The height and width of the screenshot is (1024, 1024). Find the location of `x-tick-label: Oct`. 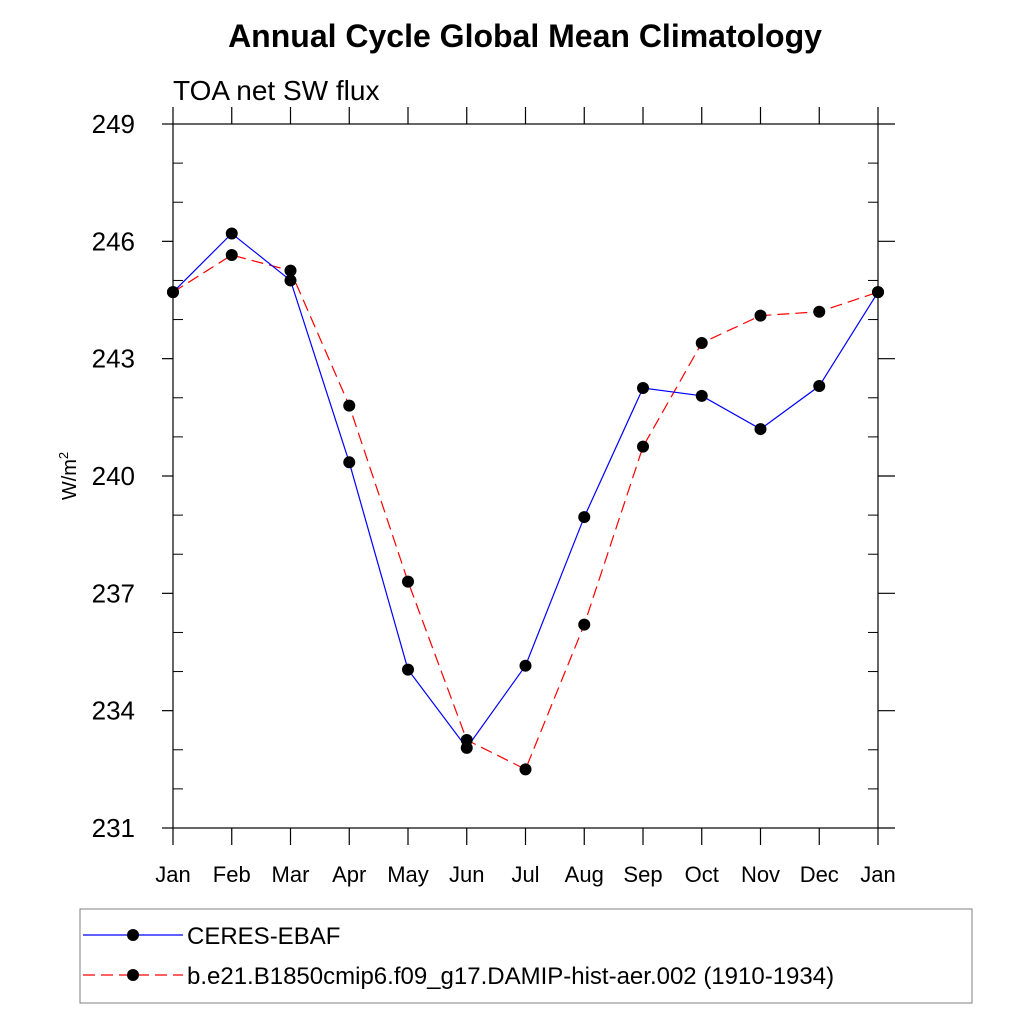

x-tick-label: Oct is located at coordinates (702, 874).